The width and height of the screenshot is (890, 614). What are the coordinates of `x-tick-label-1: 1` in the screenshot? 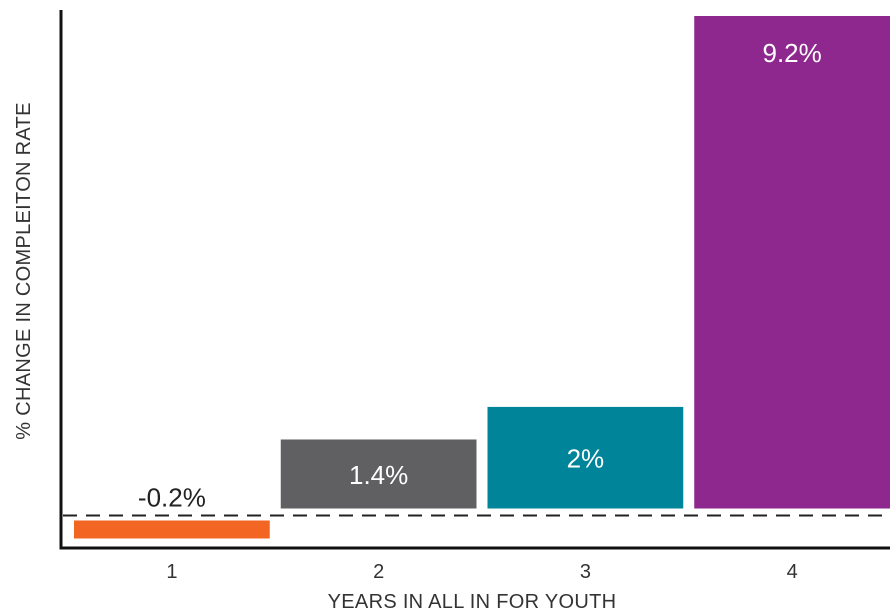 It's located at (171, 572).